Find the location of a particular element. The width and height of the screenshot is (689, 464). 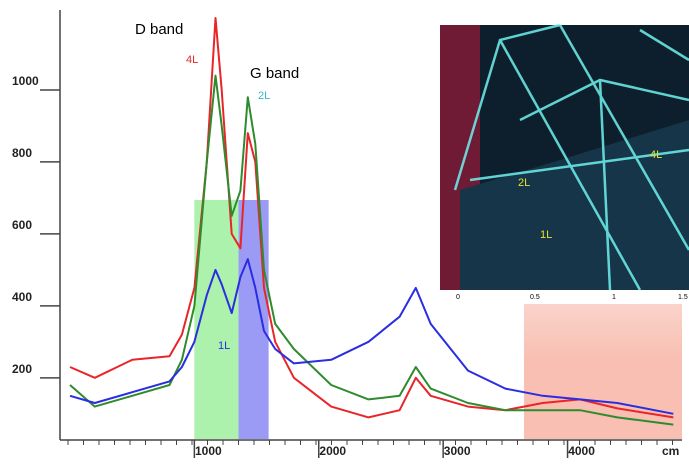

y-tick-label: 400 is located at coordinates (22, 297).